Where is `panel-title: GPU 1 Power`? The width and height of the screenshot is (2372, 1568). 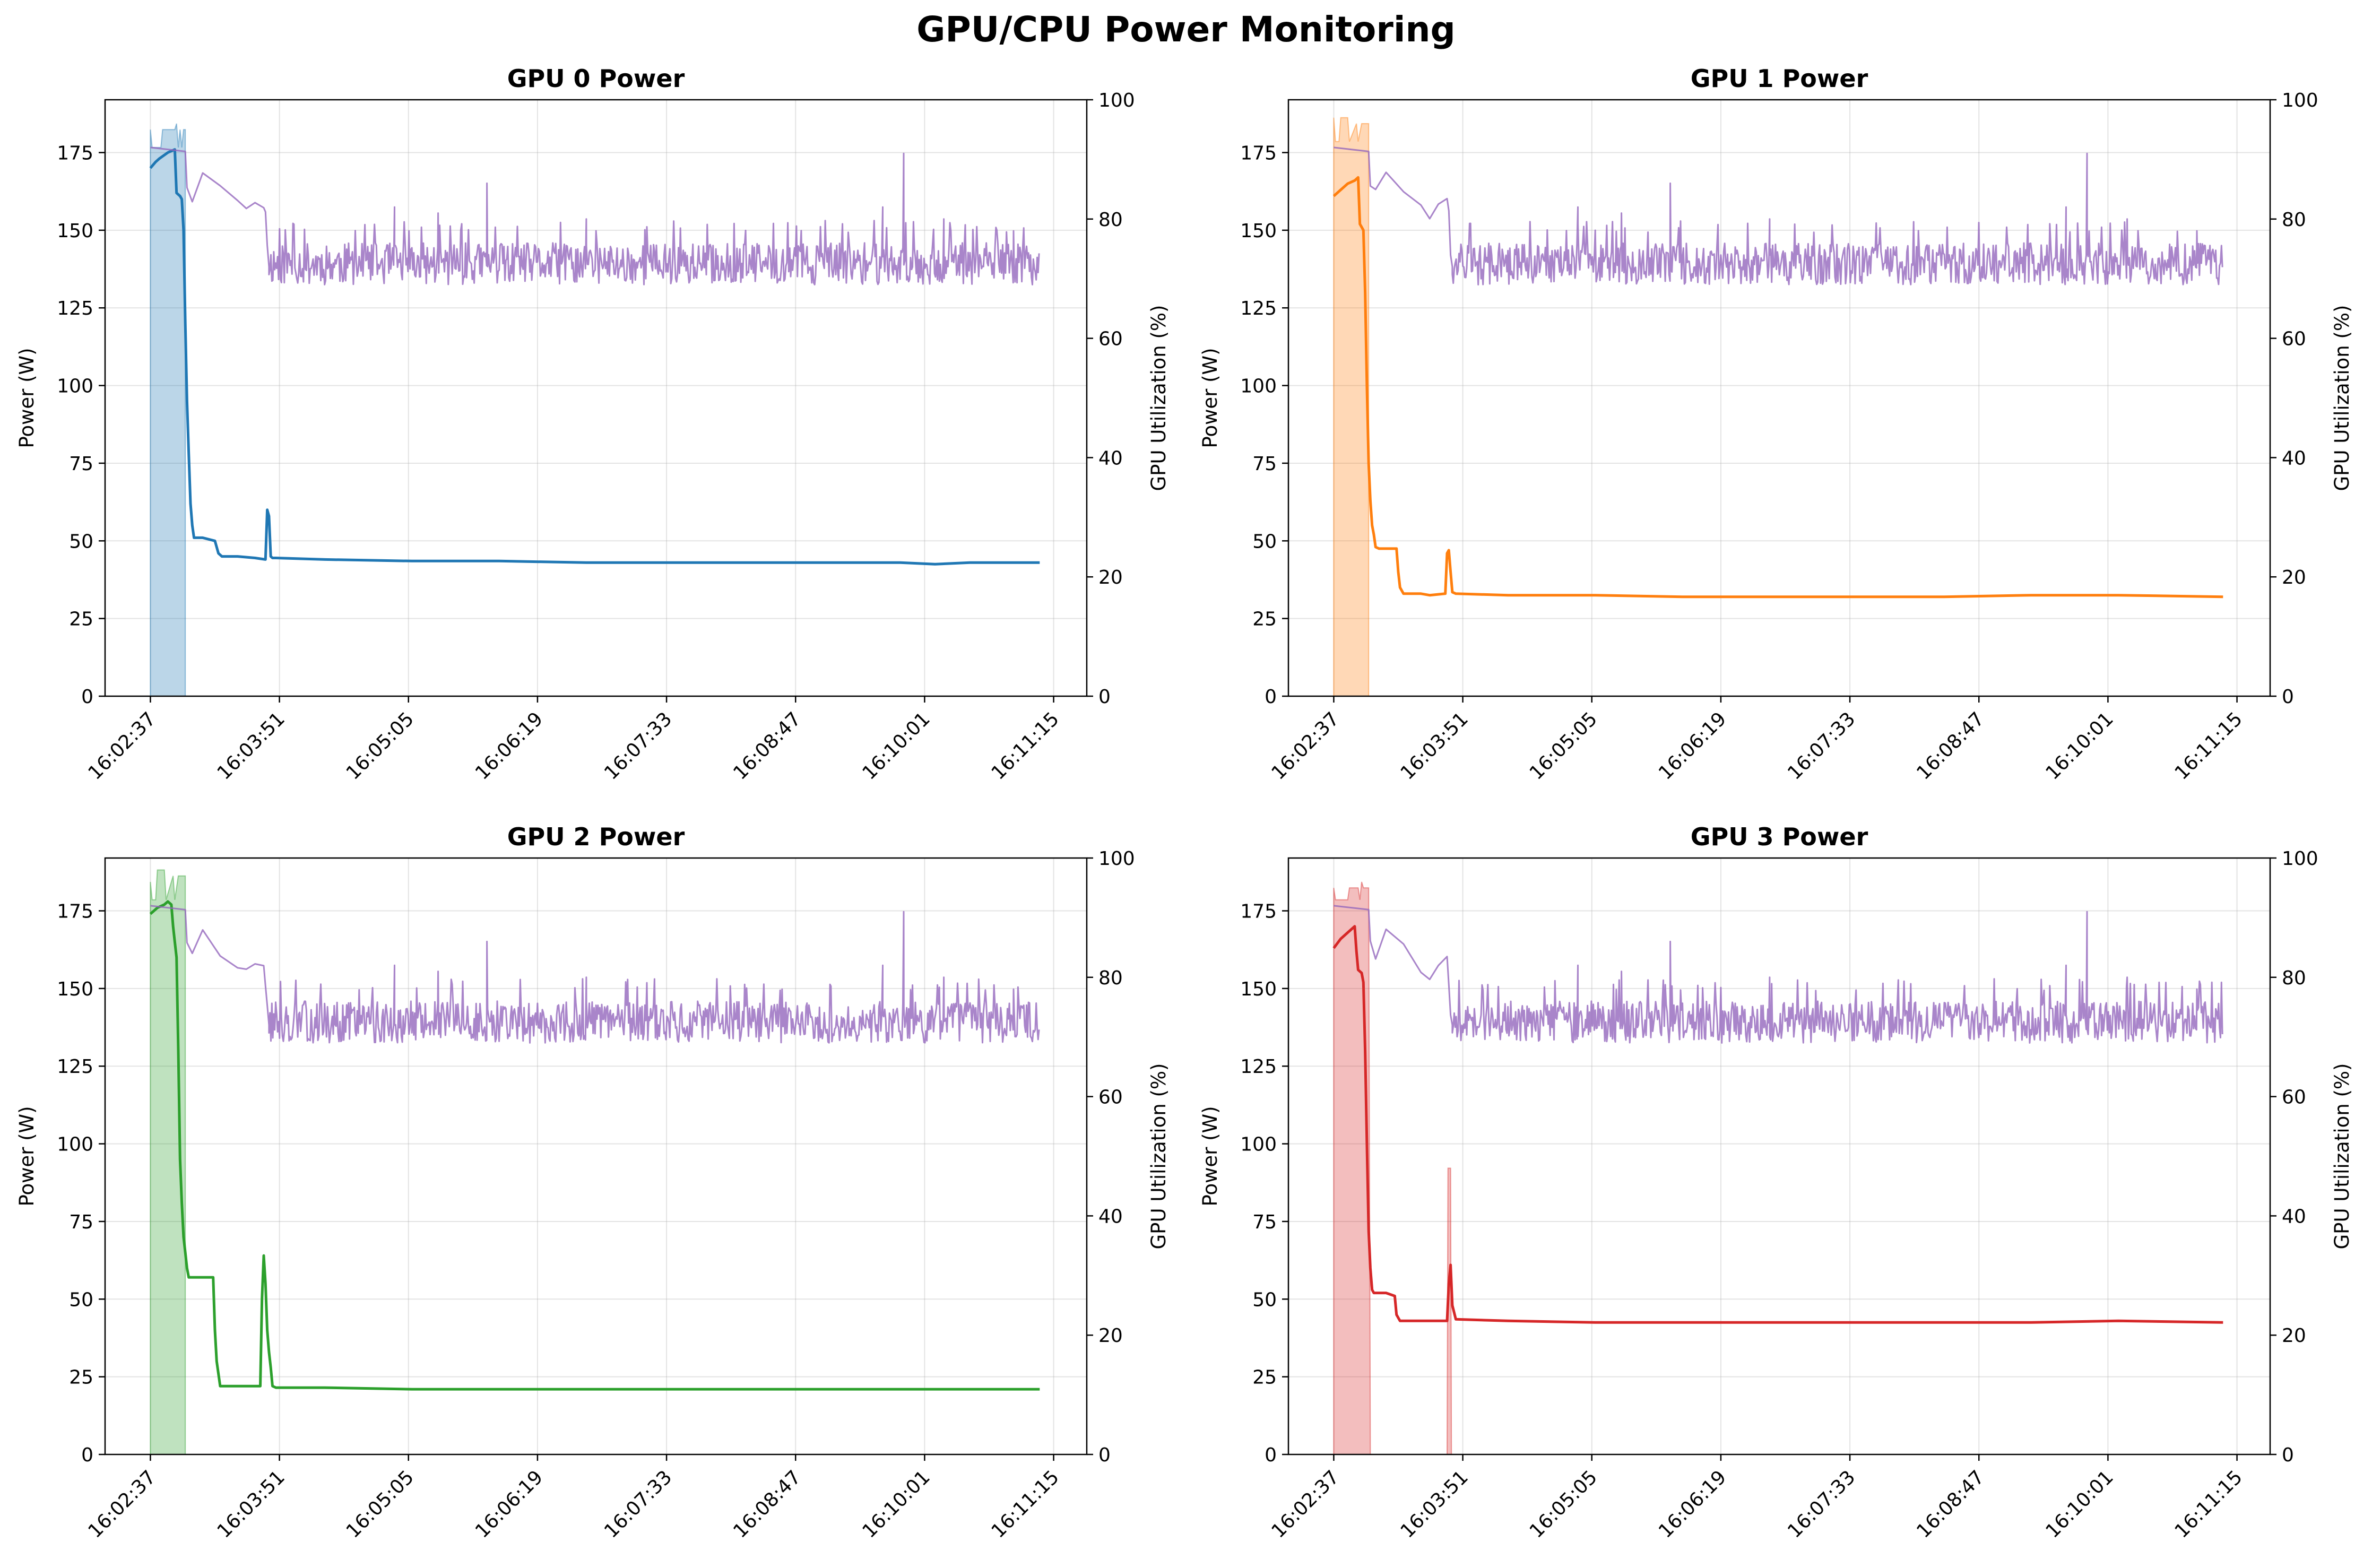
panel-title: GPU 1 Power is located at coordinates (1779, 78).